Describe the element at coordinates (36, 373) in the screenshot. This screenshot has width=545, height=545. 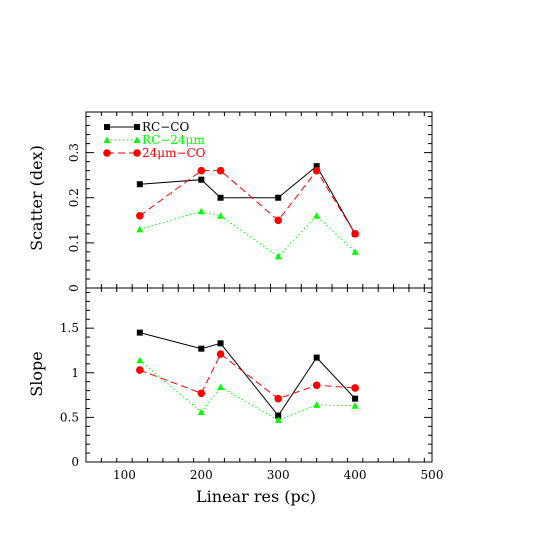
I see `y-axis-title-slope: Slope` at that location.